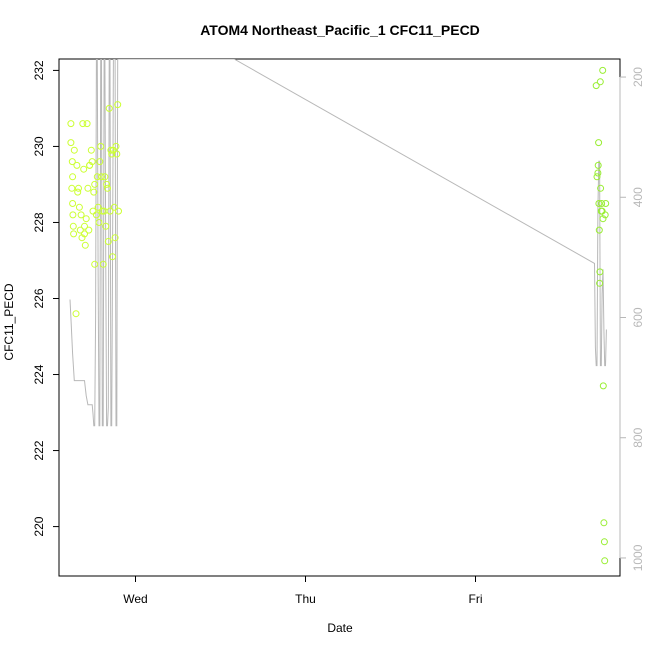 This screenshot has width=650, height=650. Describe the element at coordinates (39, 146) in the screenshot. I see `y-tick-label: 230` at that location.